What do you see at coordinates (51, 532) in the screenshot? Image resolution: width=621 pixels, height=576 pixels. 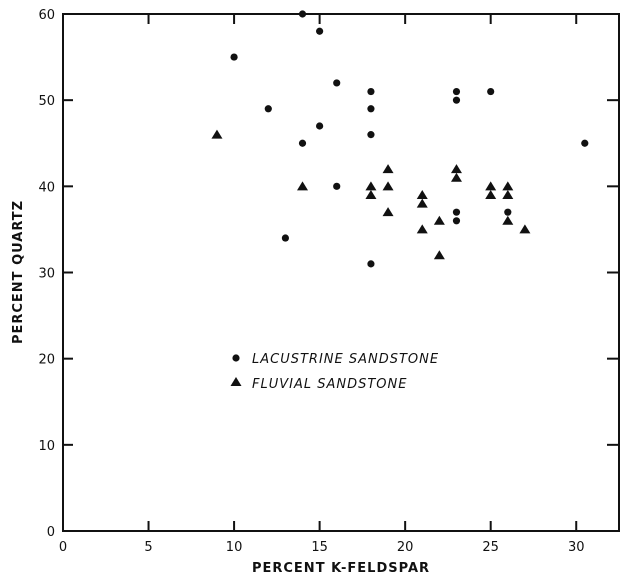 I see `y-tick-label: 0` at bounding box center [51, 532].